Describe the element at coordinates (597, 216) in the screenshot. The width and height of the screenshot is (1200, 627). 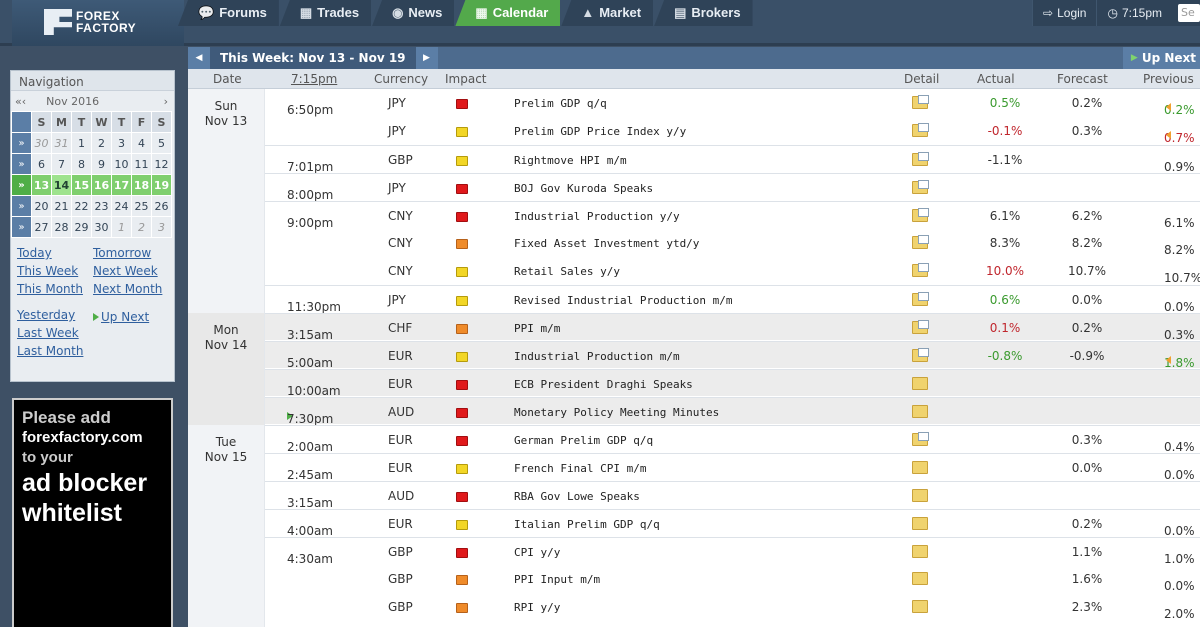
I see `event-title: Industrial Production y/y` at that location.